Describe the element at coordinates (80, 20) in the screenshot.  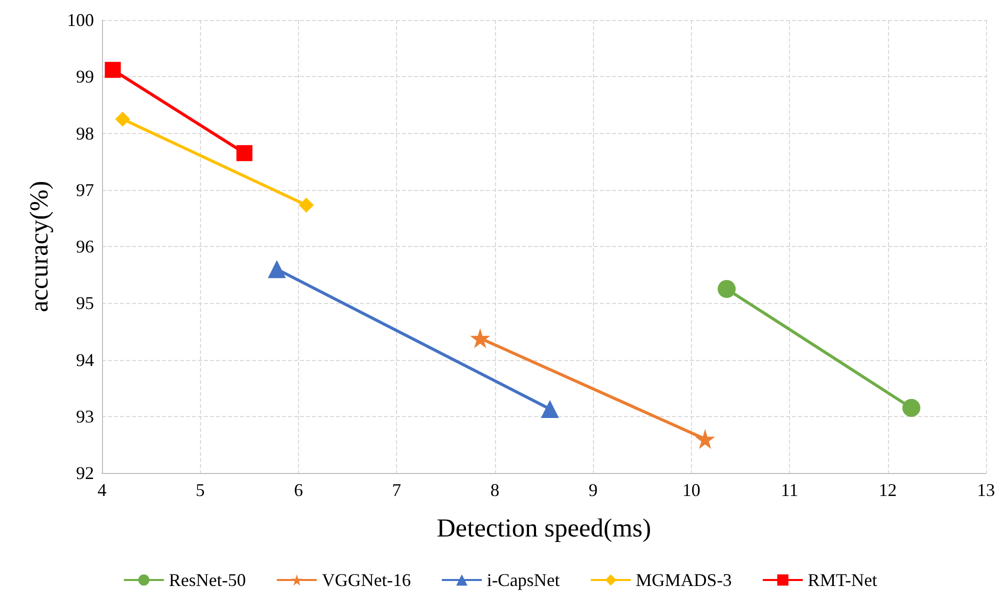
I see `y-tick-label: 100` at that location.